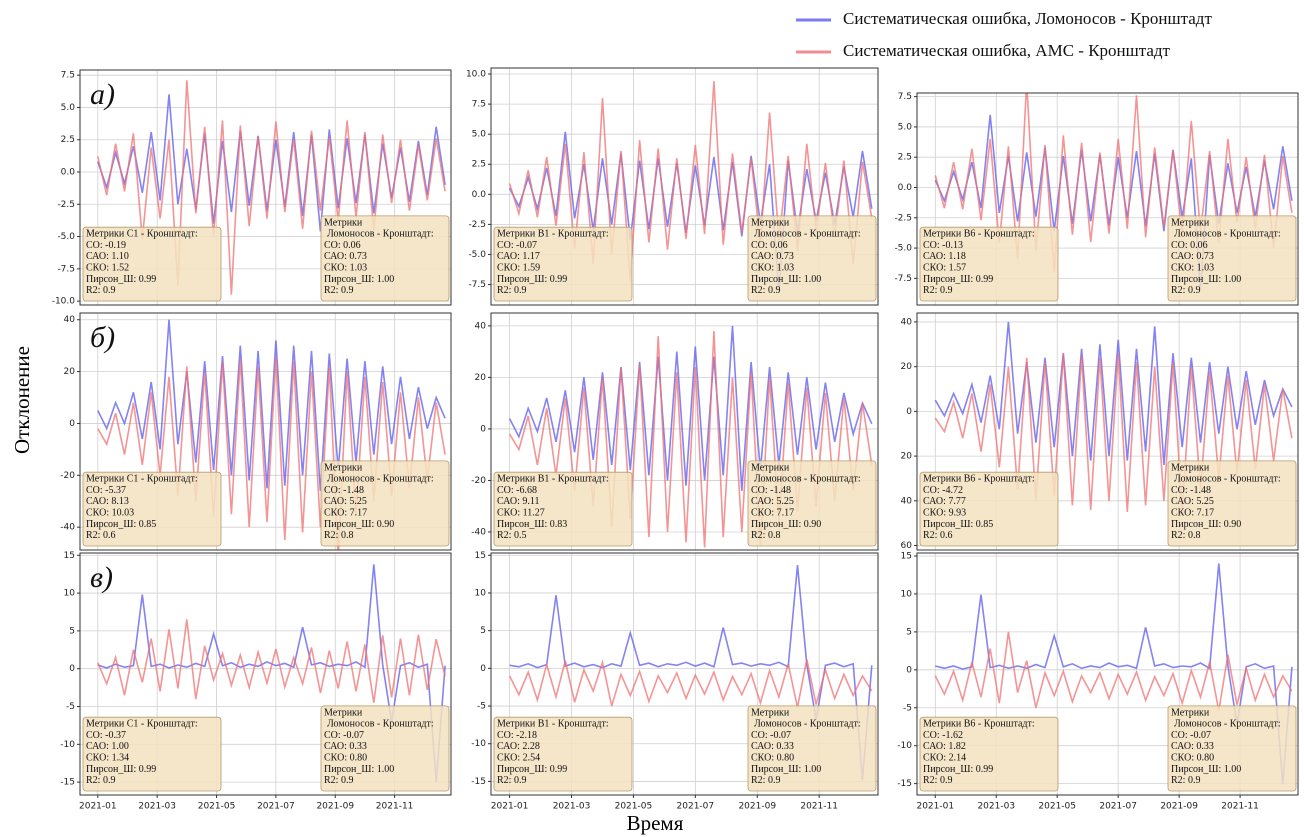 The image size is (1304, 837). Describe the element at coordinates (944, 256) in the screenshot. I see `metrics-text: САО: 1.18` at that location.